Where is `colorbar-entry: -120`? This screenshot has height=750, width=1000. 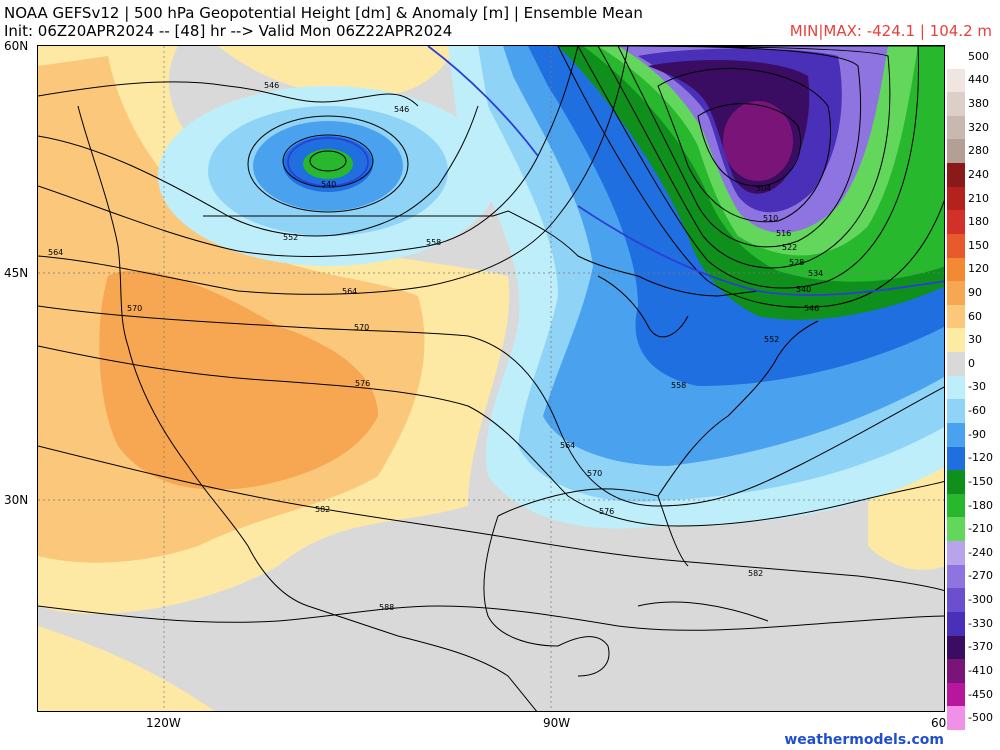 colorbar-entry: -120 is located at coordinates (973, 458).